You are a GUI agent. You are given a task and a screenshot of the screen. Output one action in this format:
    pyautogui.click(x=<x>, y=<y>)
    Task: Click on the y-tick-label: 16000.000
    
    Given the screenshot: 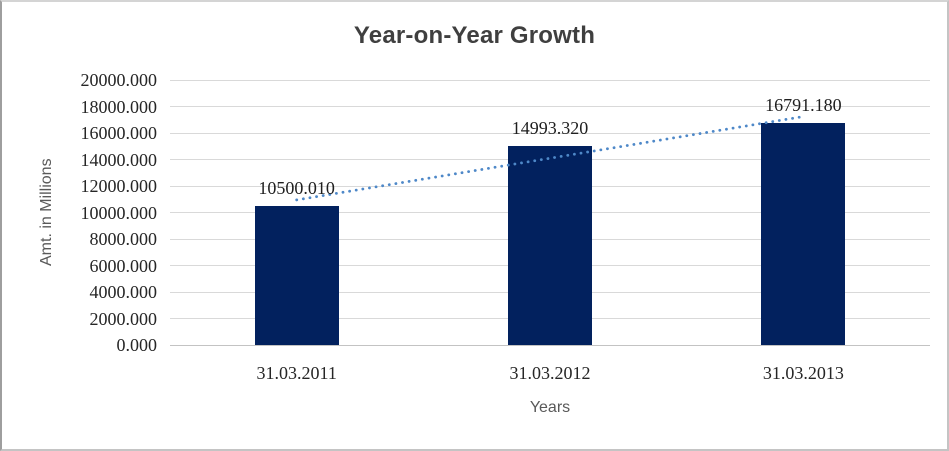 What is the action you would take?
    pyautogui.click(x=119, y=133)
    